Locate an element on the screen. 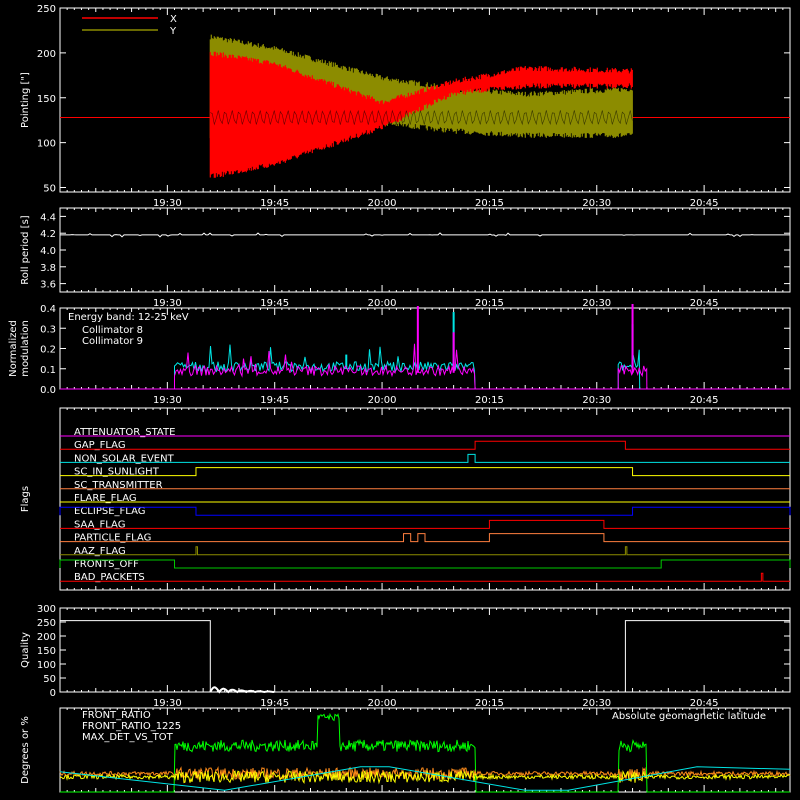 This screenshot has height=800, width=800. roll-tick-label: 3.6 is located at coordinates (48, 285).